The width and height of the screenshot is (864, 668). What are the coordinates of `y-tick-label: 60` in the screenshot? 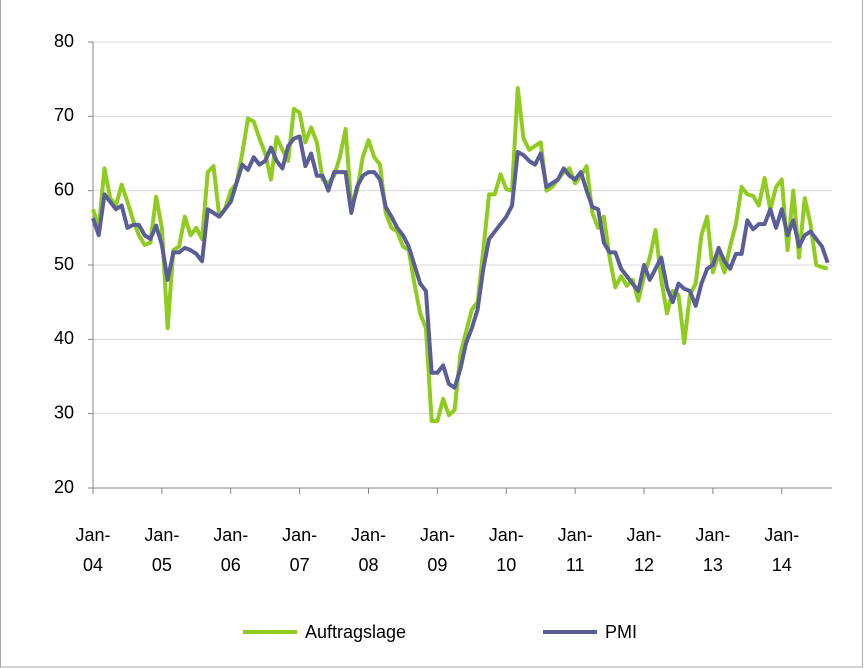 It's located at (64, 189).